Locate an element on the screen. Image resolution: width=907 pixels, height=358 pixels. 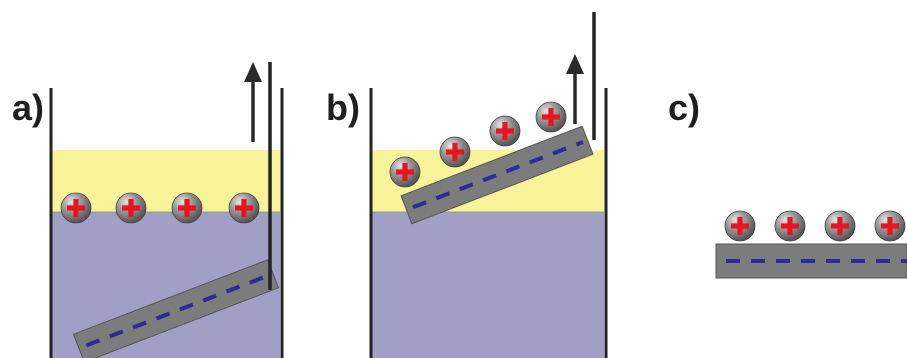
panel-c-substrate is located at coordinates (811, 261).